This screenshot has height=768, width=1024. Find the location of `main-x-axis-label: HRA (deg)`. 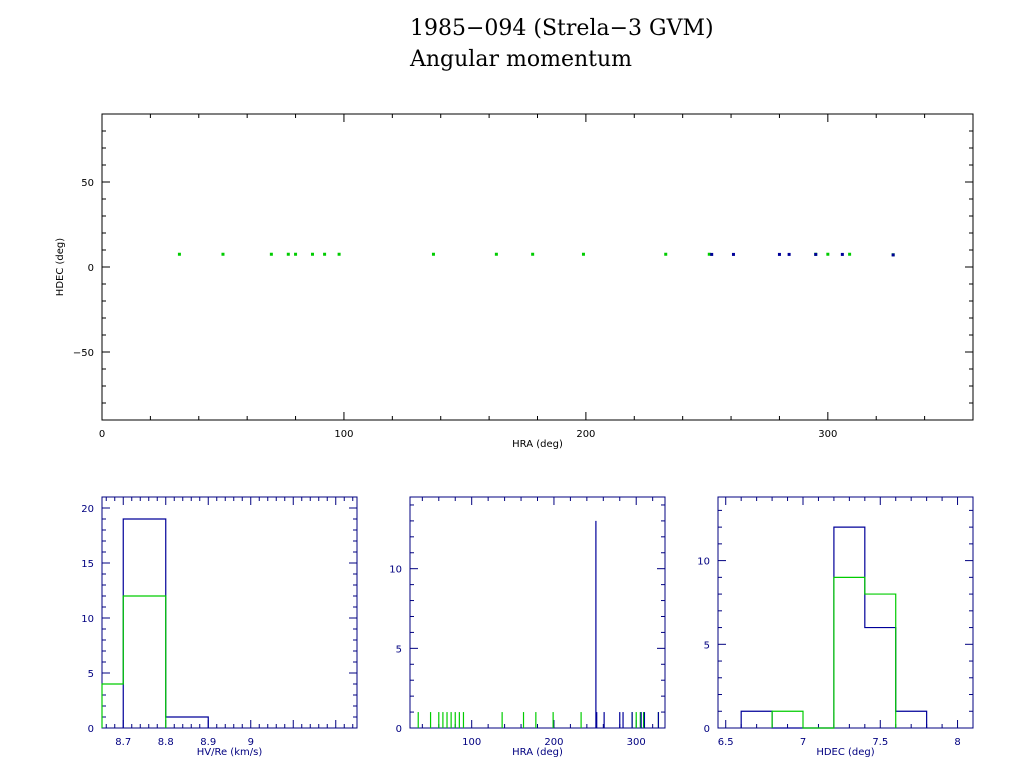

main-x-axis-label: HRA (deg) is located at coordinates (537, 444).